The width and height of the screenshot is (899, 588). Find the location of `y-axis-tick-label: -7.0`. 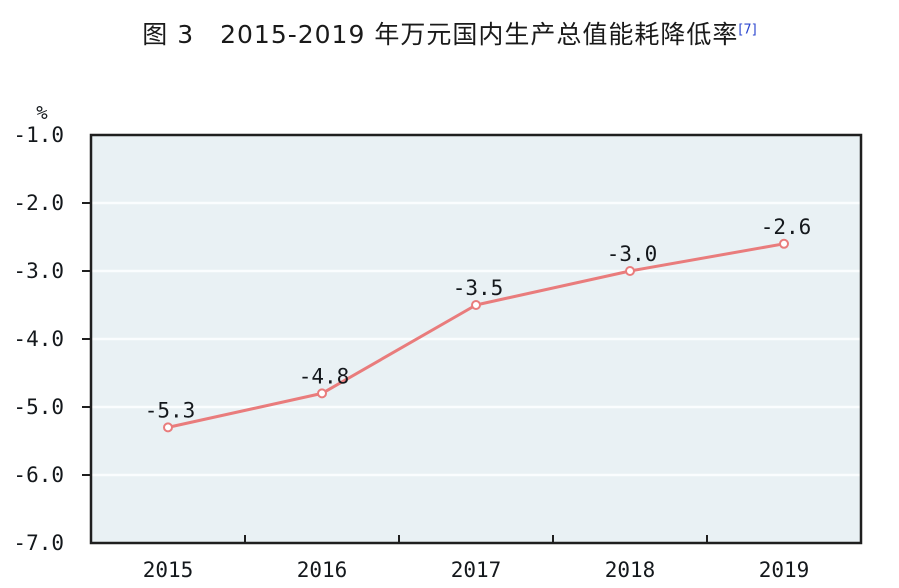

y-axis-tick-label: -7.0 is located at coordinates (38, 543).